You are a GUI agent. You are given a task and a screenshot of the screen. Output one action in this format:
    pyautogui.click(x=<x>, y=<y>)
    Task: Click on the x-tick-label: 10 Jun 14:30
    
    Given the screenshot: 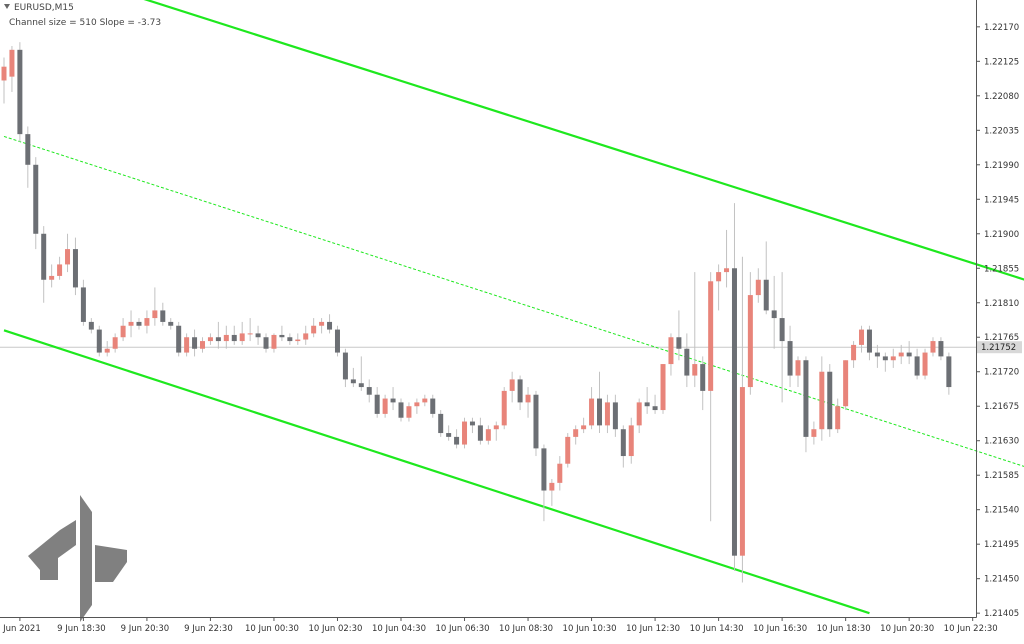 What is the action you would take?
    pyautogui.click(x=717, y=629)
    